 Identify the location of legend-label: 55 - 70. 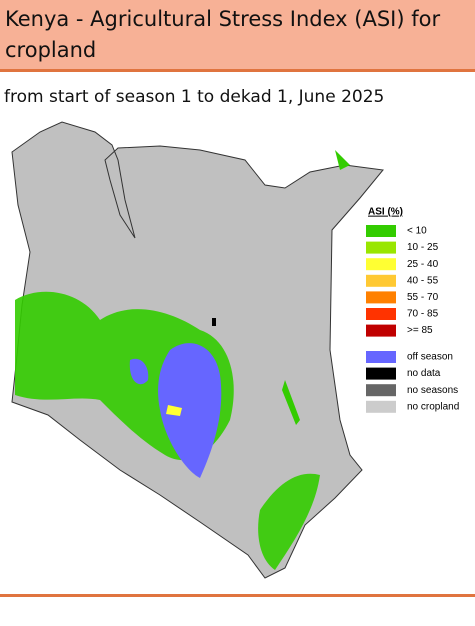
(423, 297).